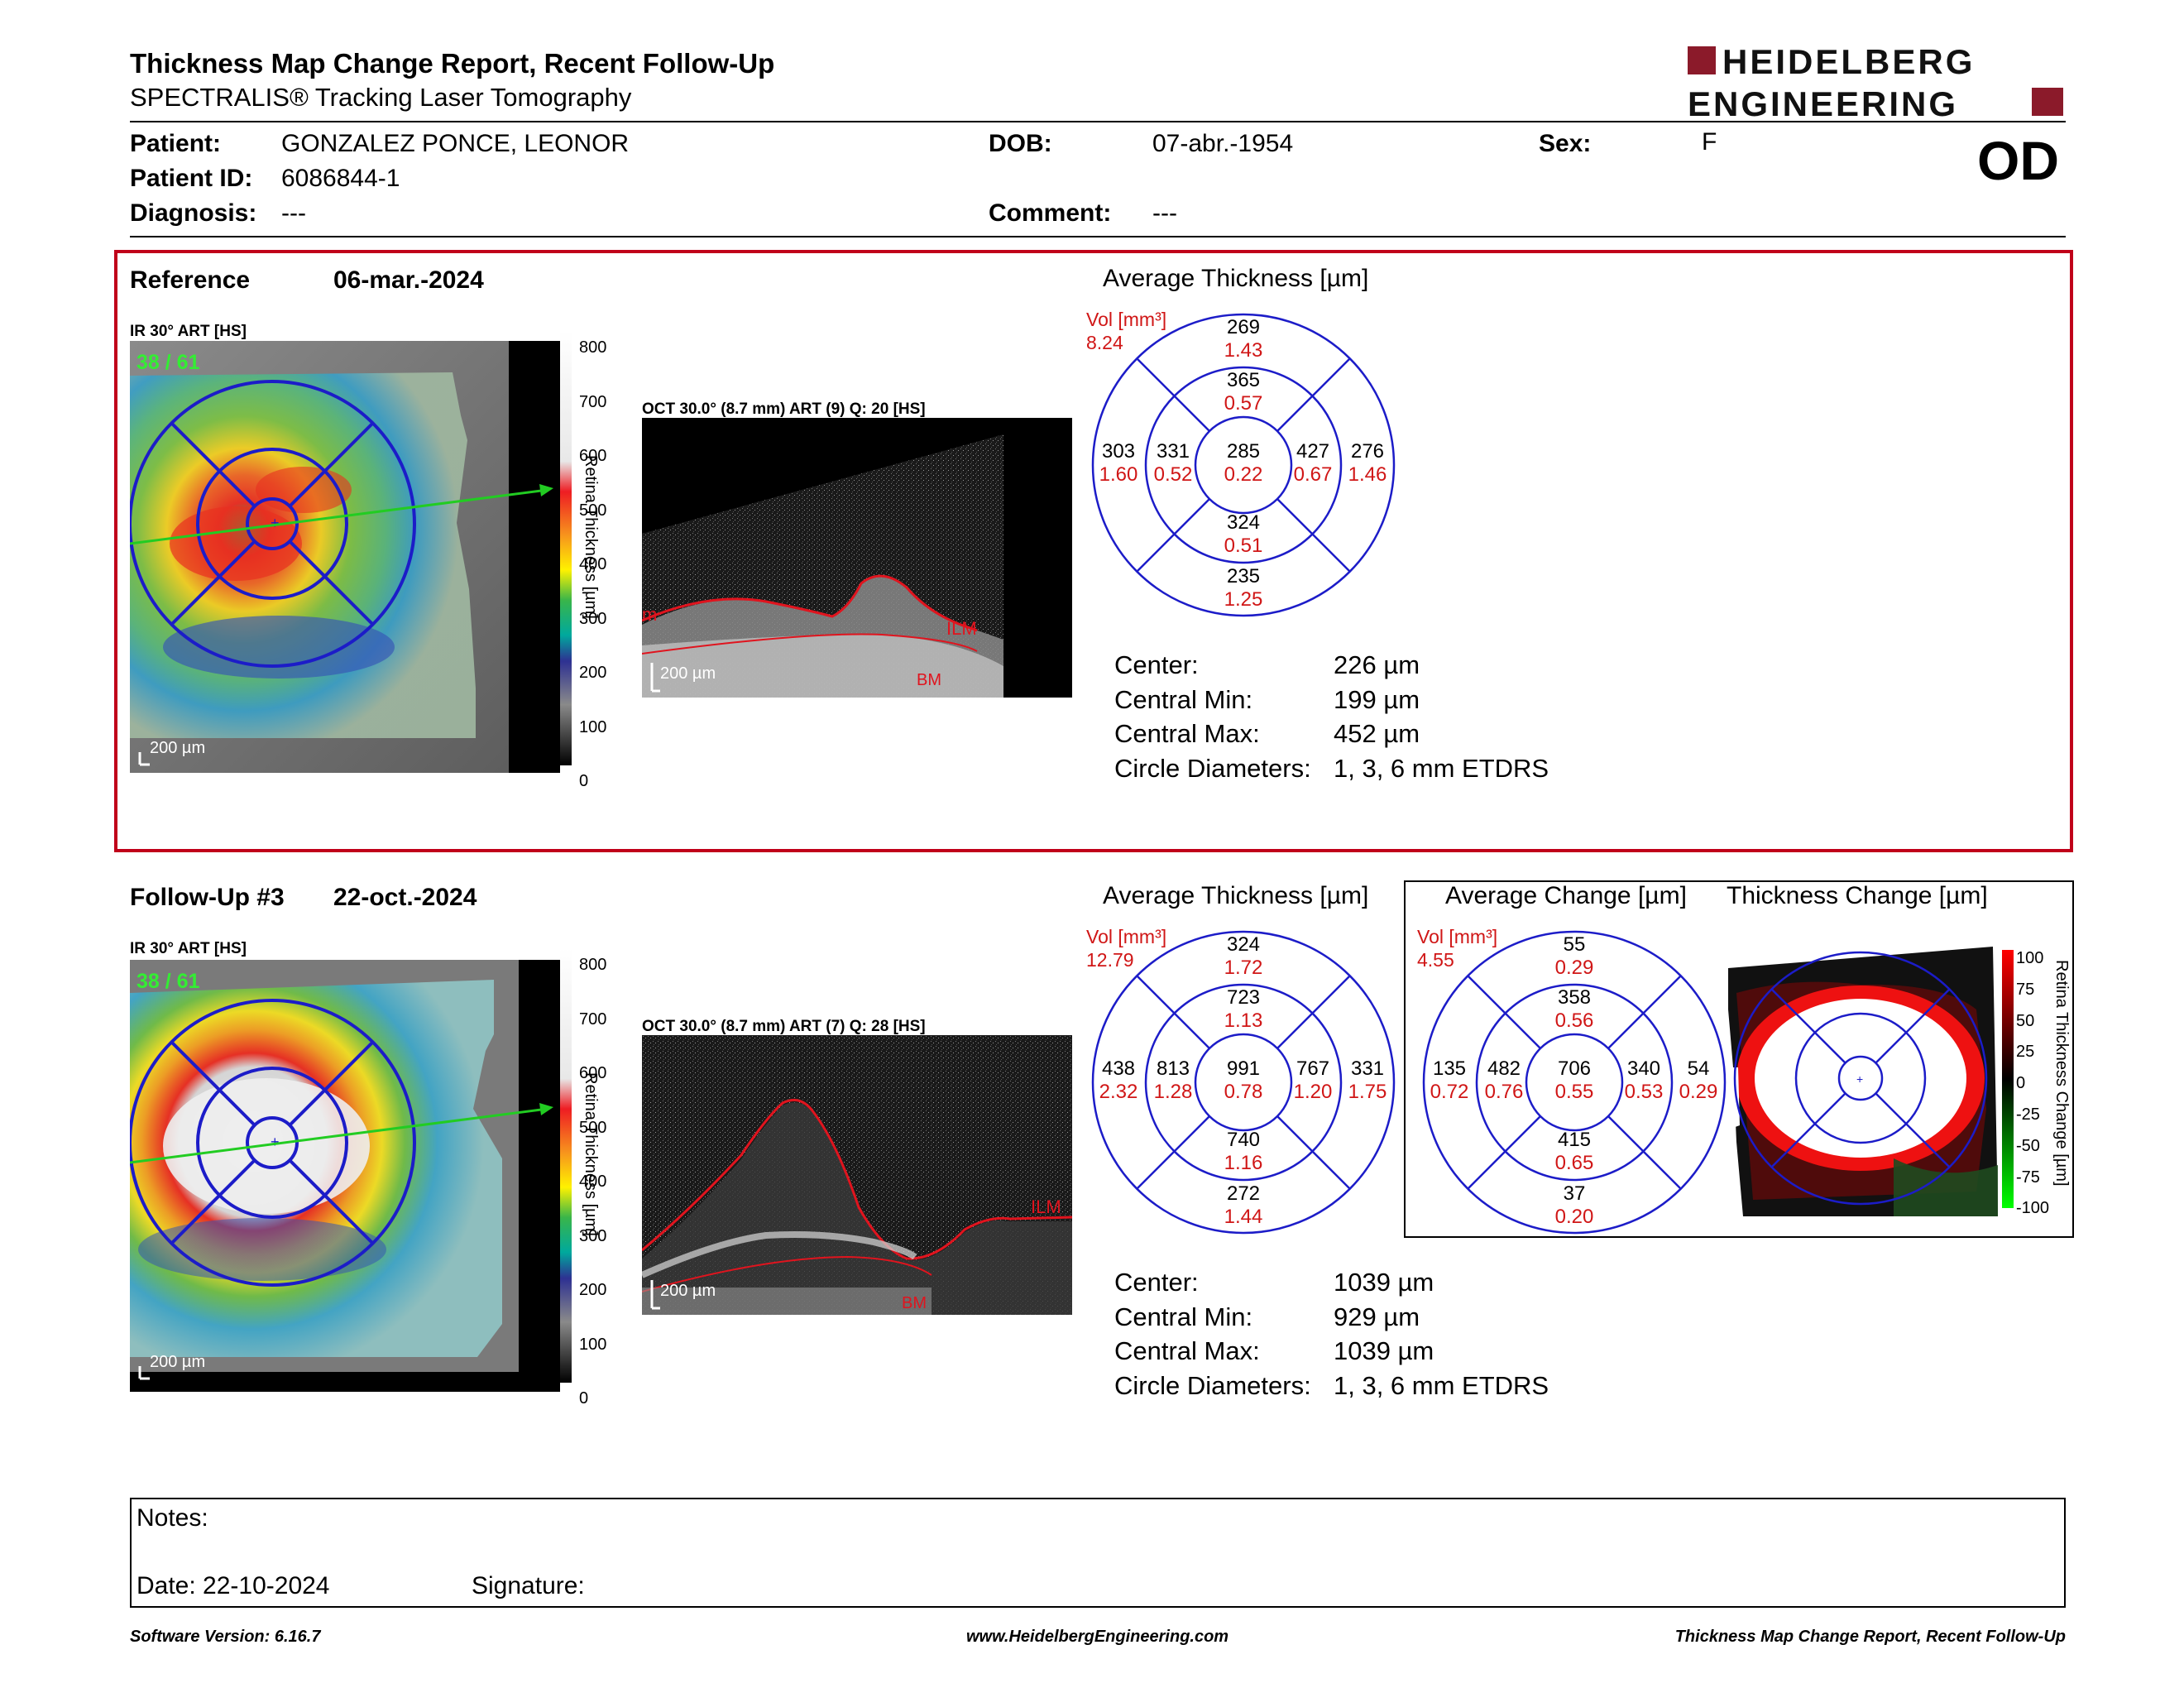 This screenshot has width=2184, height=1688. Describe the element at coordinates (1126, 936) in the screenshot. I see `fu-vol-label: Vol [mm³]` at that location.